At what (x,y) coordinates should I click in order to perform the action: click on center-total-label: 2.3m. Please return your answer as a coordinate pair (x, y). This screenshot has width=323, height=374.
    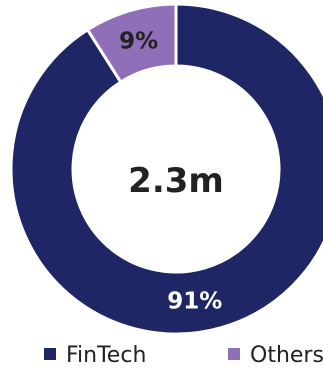
    Looking at the image, I should click on (176, 181).